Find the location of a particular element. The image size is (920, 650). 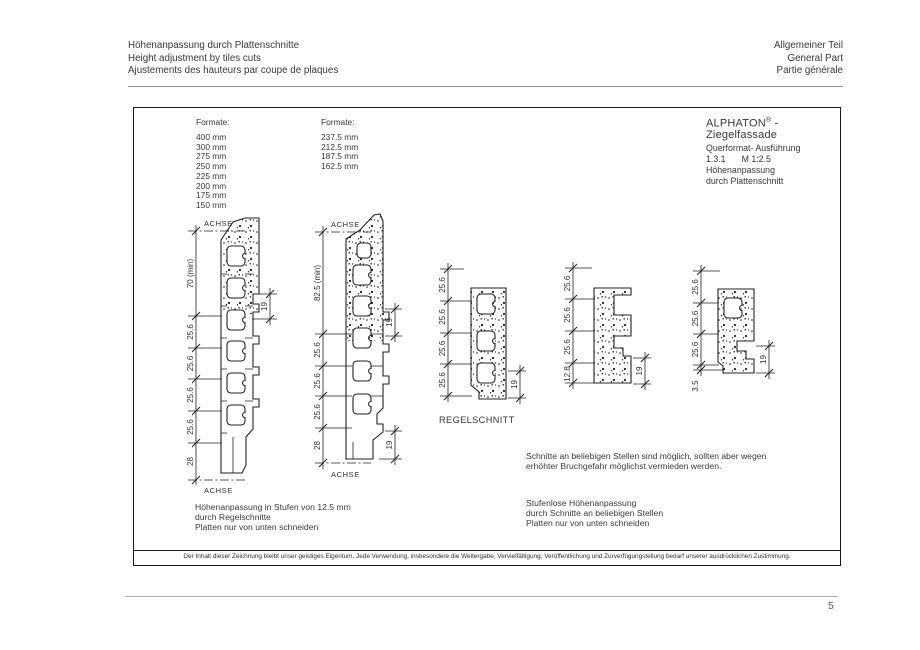

section-line-fr: Partie générale is located at coordinates (809, 71).